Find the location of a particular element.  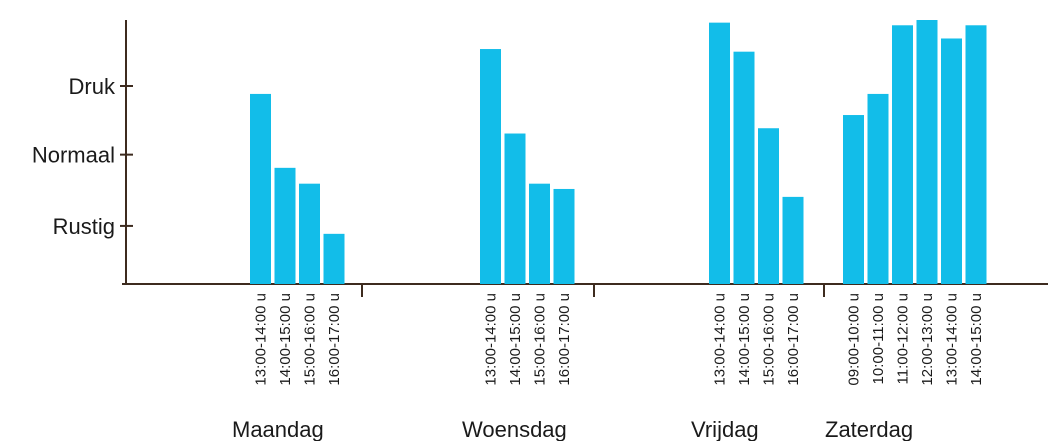

group-separators is located at coordinates (593, 290).